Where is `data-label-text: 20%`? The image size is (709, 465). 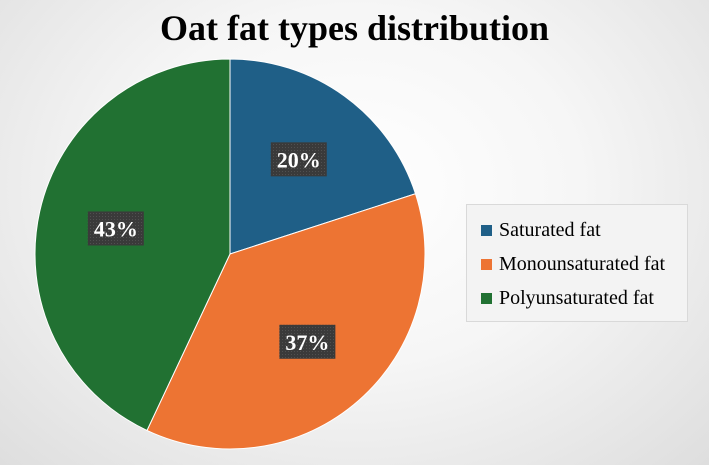 data-label-text: 20% is located at coordinates (299, 159).